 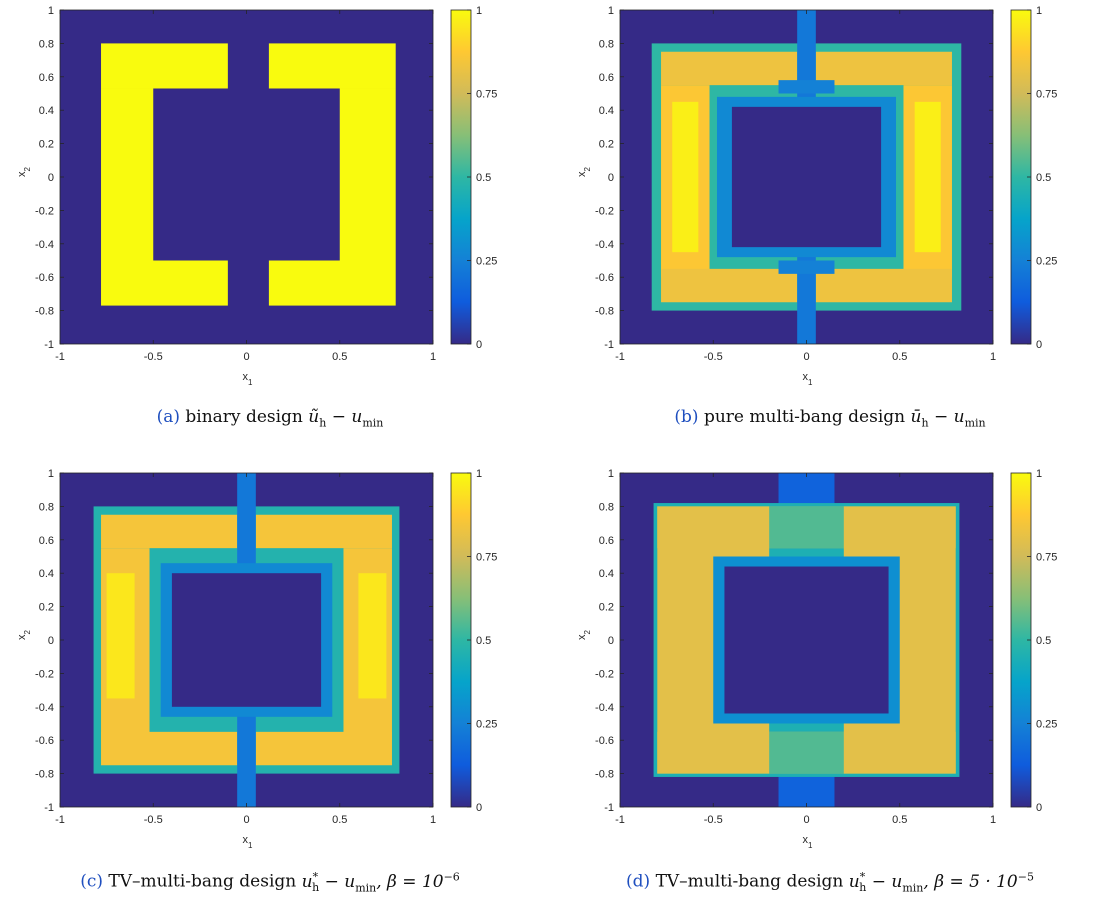 What do you see at coordinates (168, 417) in the screenshot?
I see `caption-letter: (a)` at bounding box center [168, 417].